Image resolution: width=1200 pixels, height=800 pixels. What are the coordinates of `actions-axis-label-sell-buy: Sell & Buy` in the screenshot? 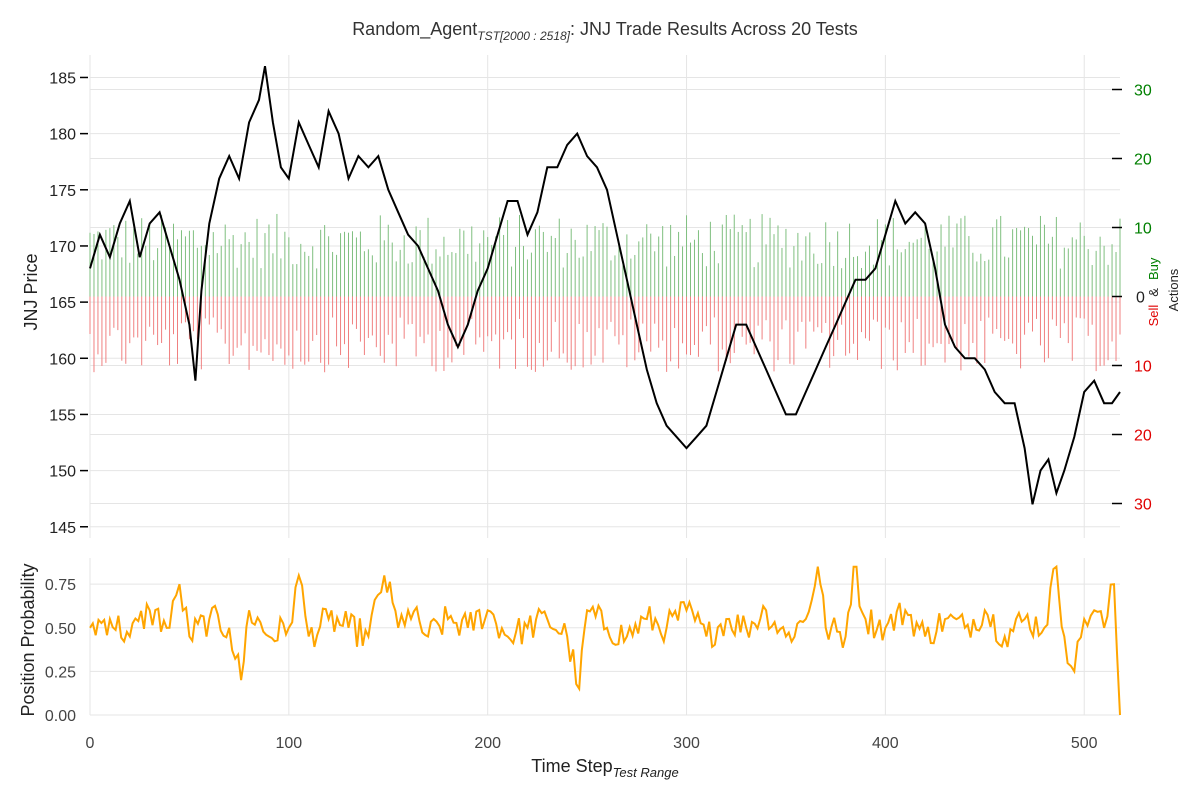 It's located at (1153, 291).